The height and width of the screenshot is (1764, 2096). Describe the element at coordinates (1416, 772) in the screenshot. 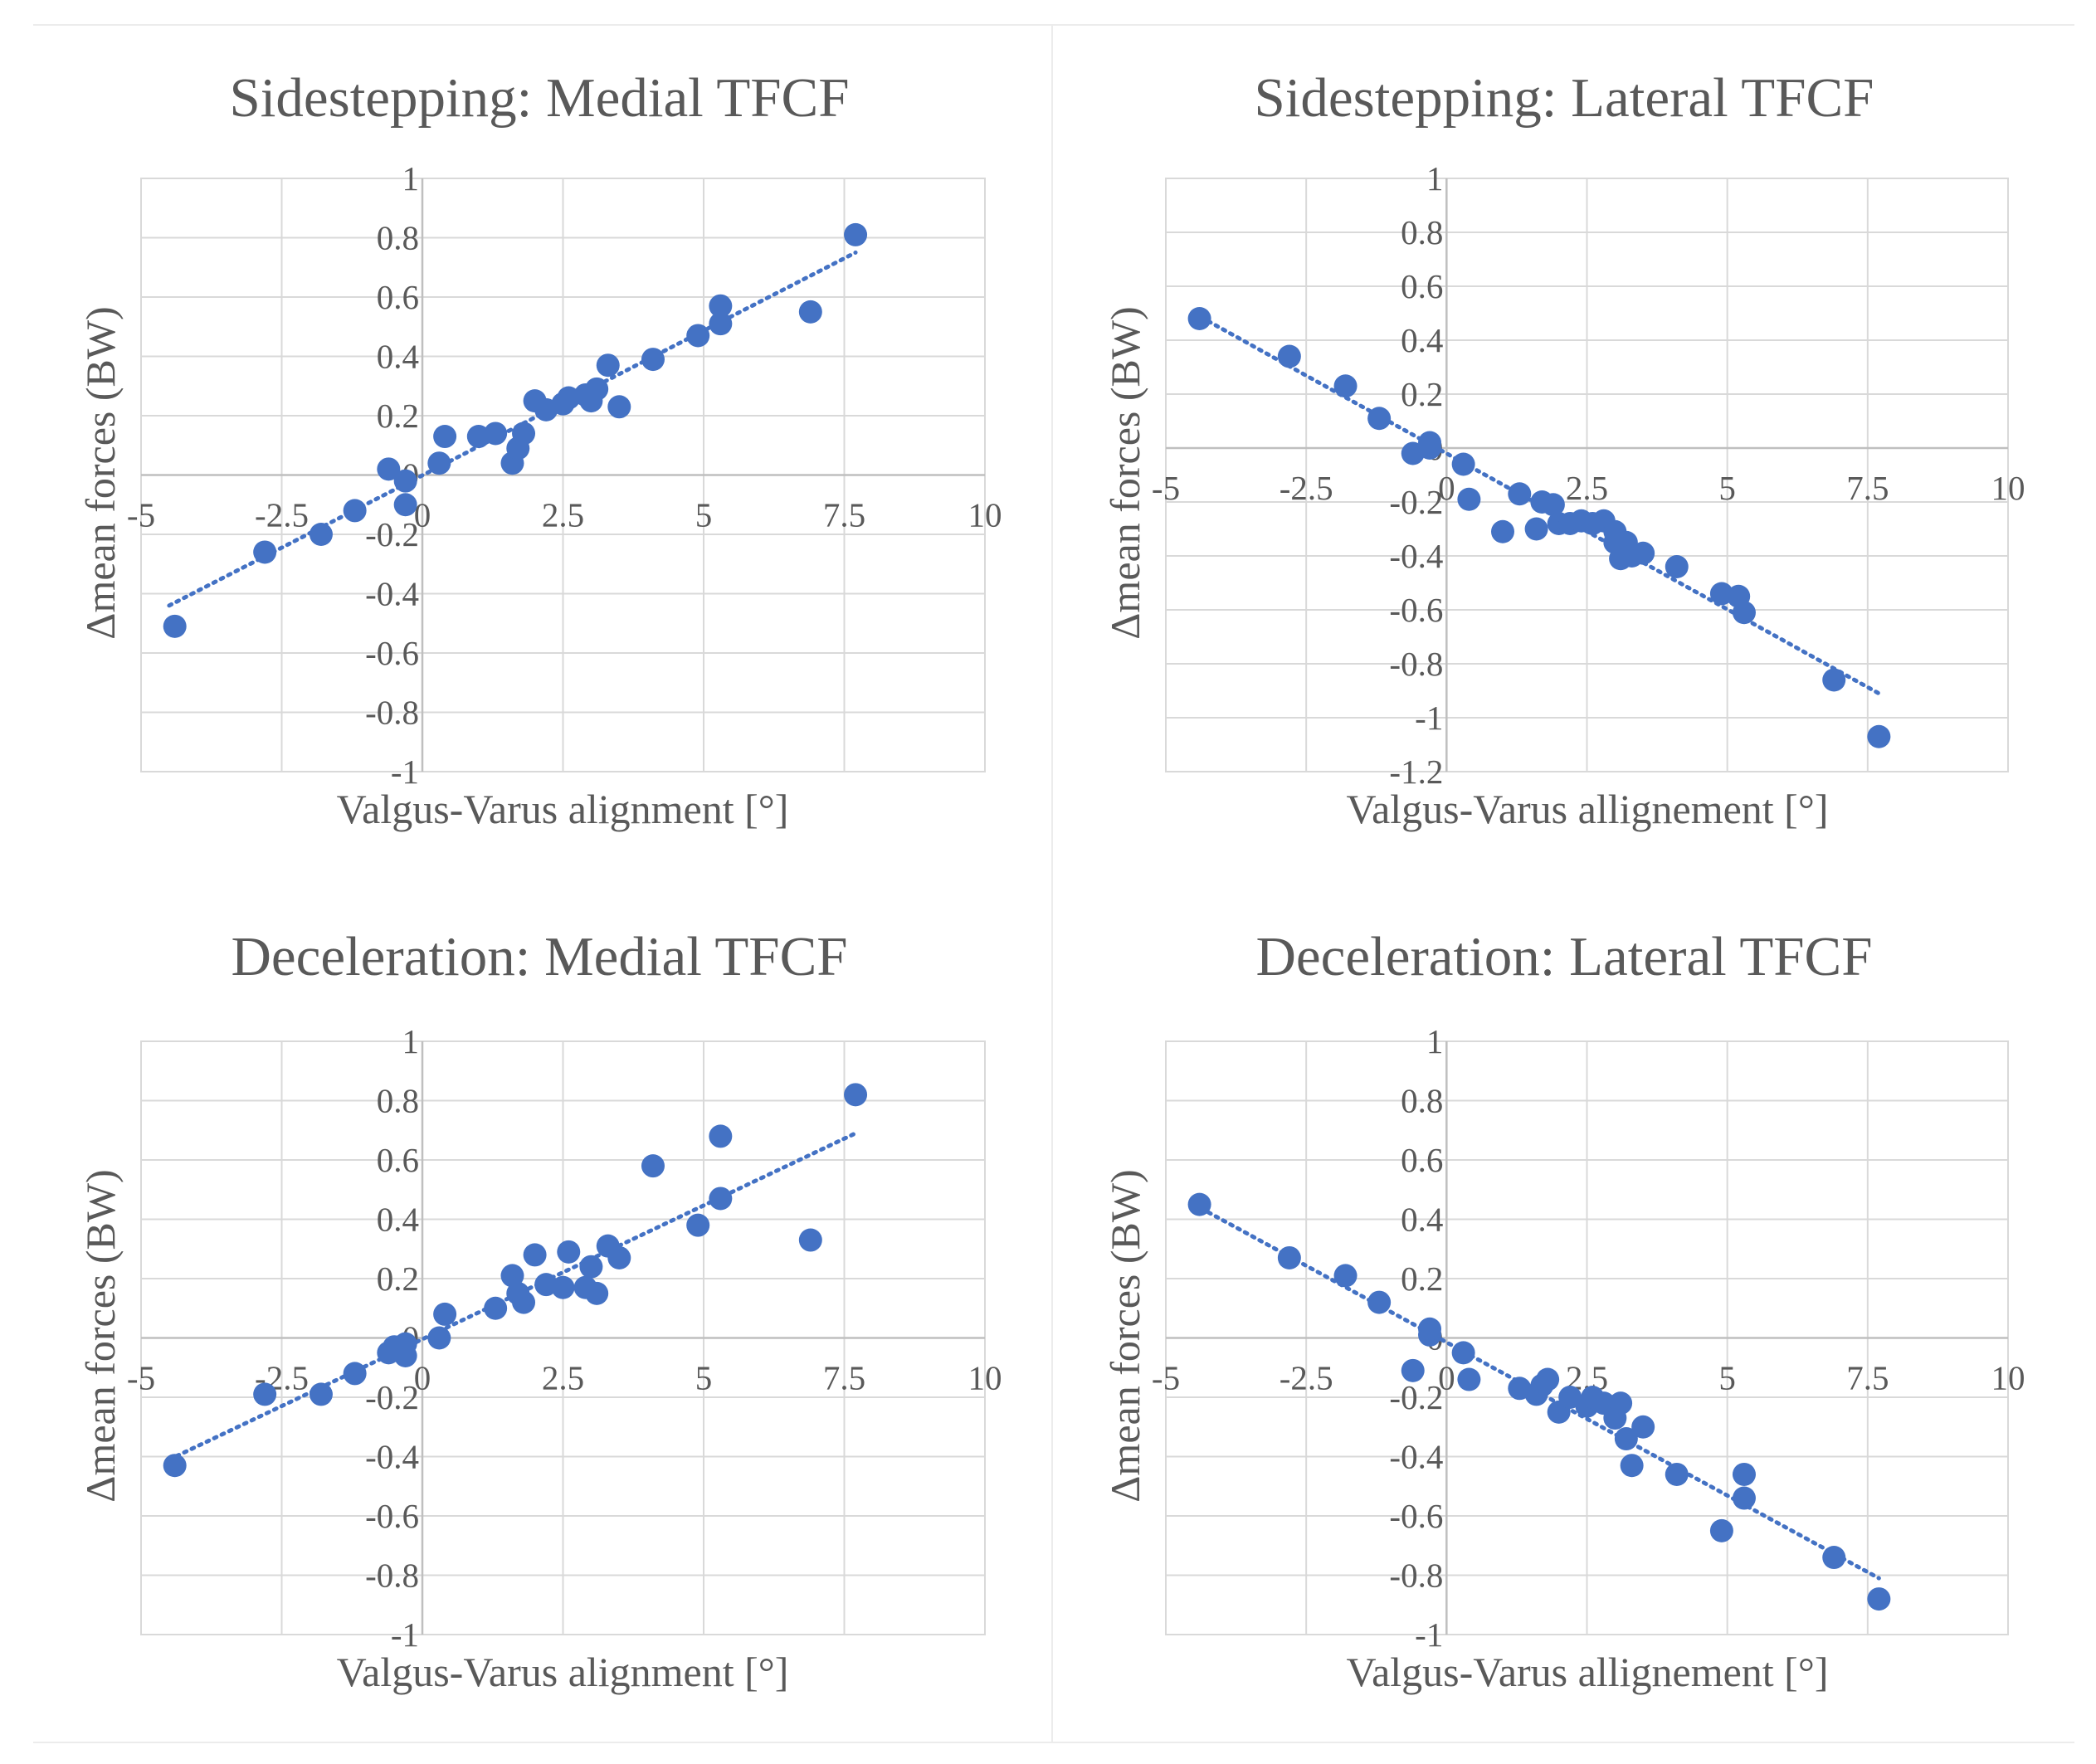

I see `y-tick-label: -1.2` at that location.